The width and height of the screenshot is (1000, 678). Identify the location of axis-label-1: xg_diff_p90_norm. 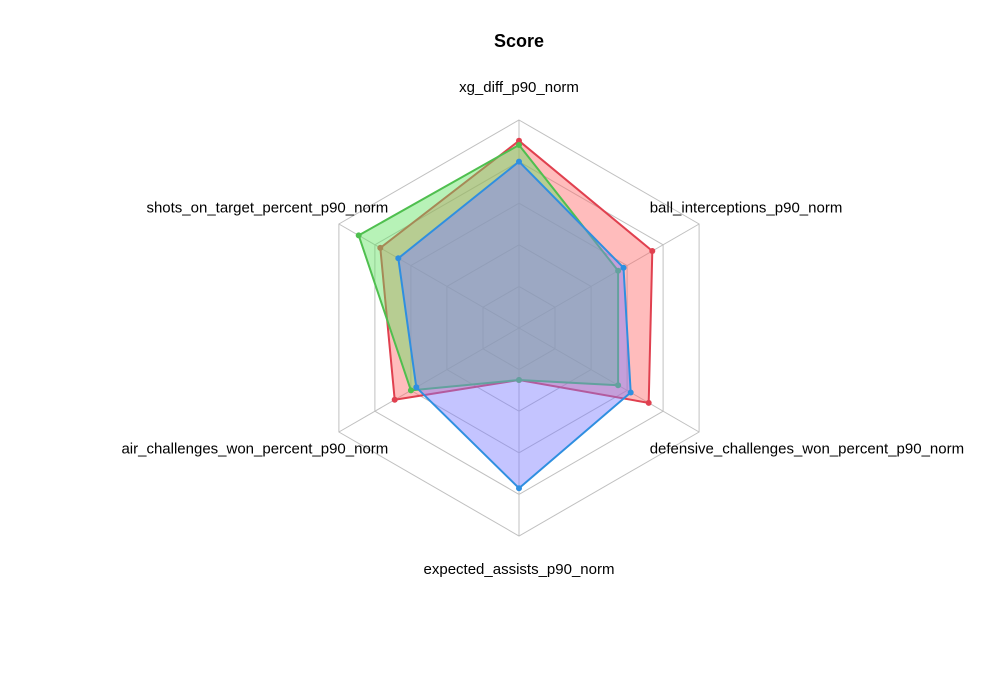
(519, 87).